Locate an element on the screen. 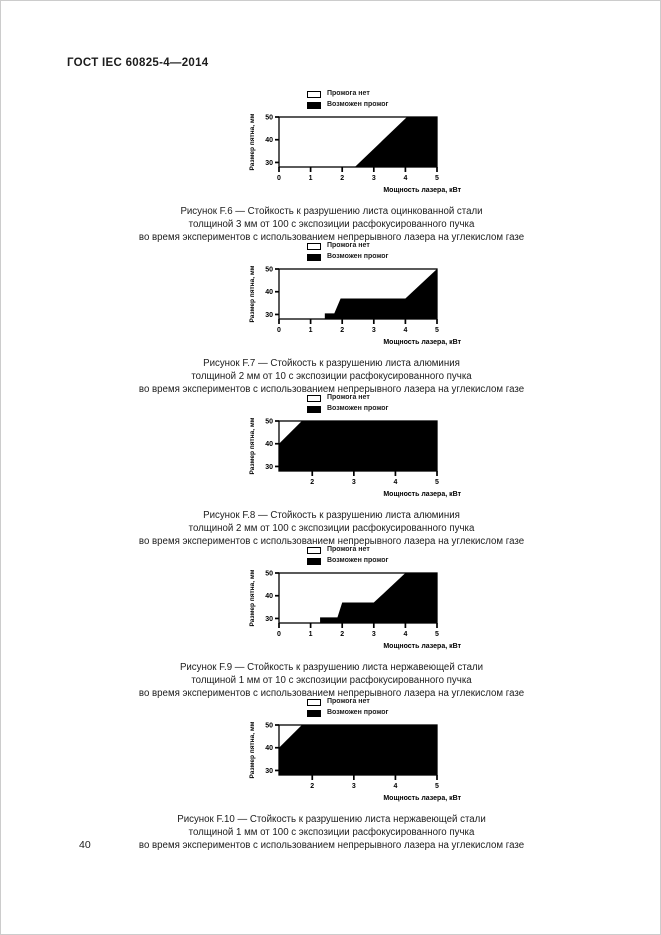 This screenshot has width=661, height=935. standard-number-header: ГОСТ IEC 60825-4—2014 is located at coordinates (138, 63).